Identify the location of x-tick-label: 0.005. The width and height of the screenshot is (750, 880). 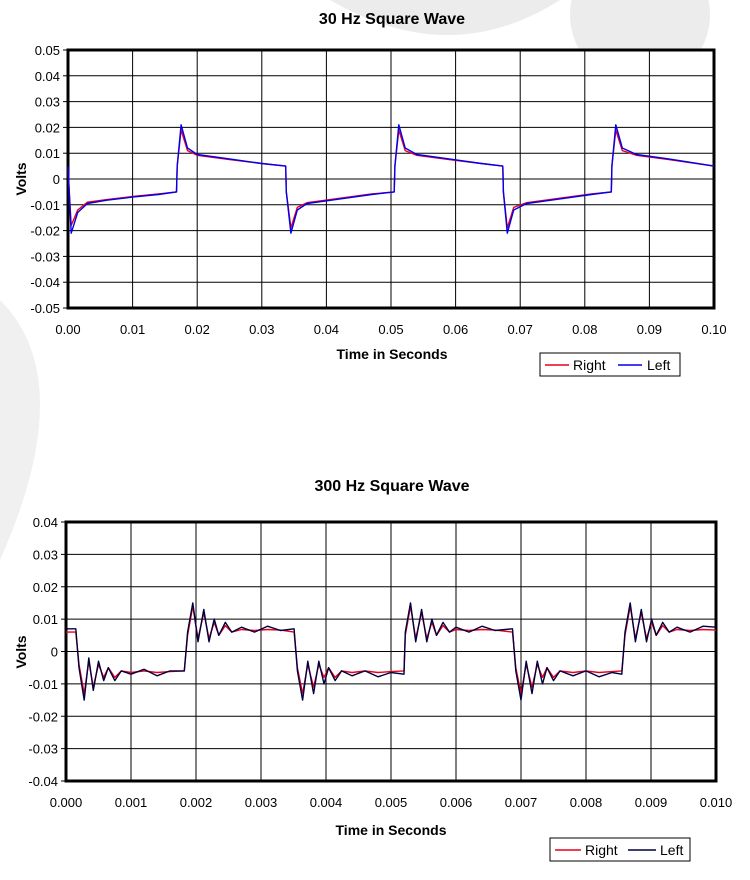
(391, 802).